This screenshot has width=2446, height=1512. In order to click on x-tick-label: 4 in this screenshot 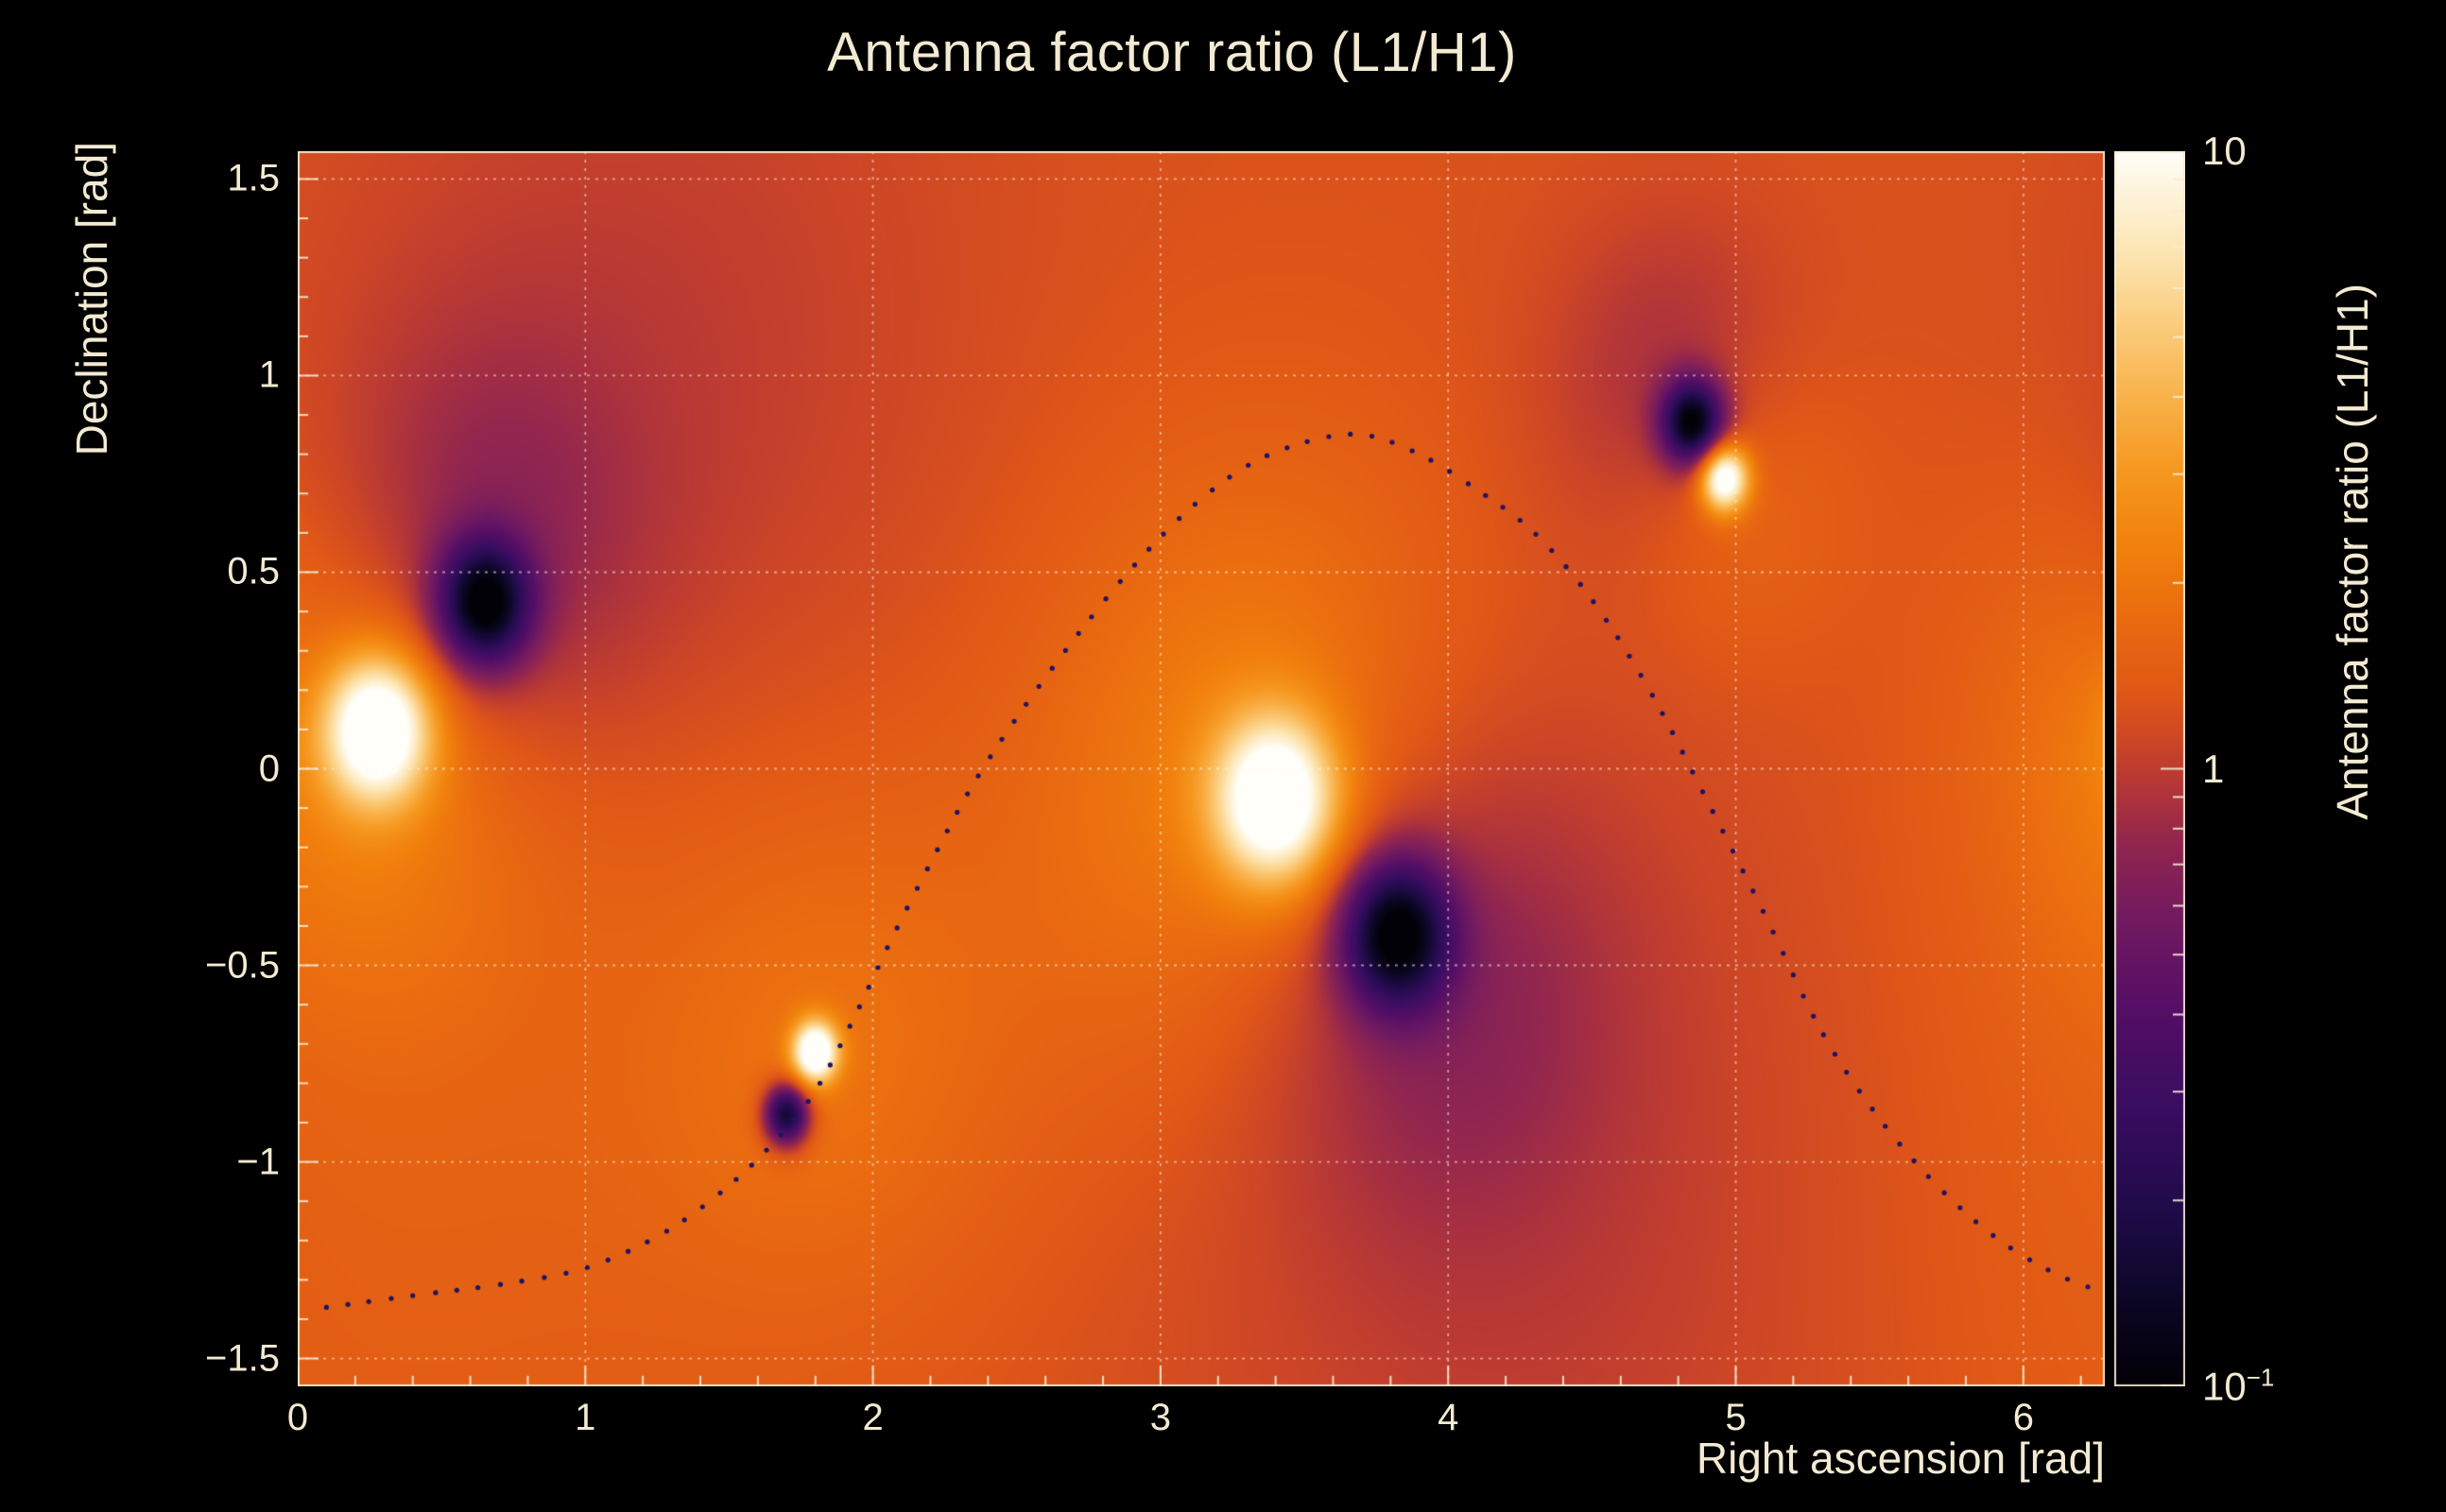, I will do `click(1448, 1417)`.